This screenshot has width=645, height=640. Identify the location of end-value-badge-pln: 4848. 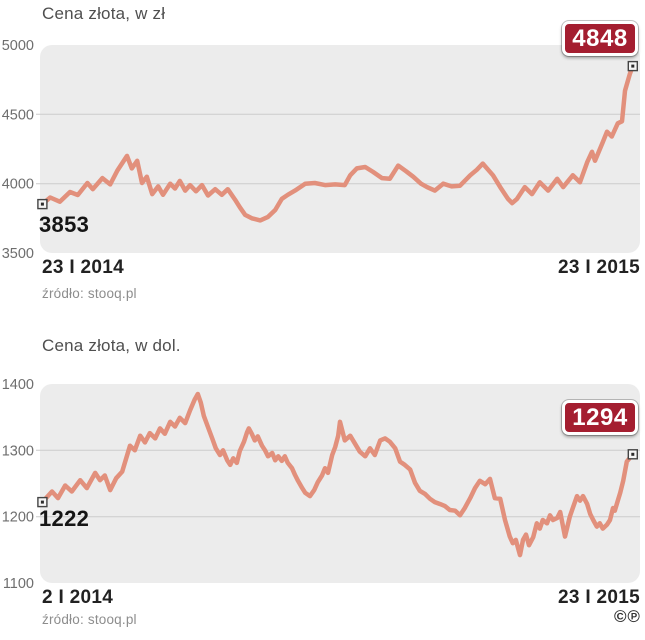
(600, 38).